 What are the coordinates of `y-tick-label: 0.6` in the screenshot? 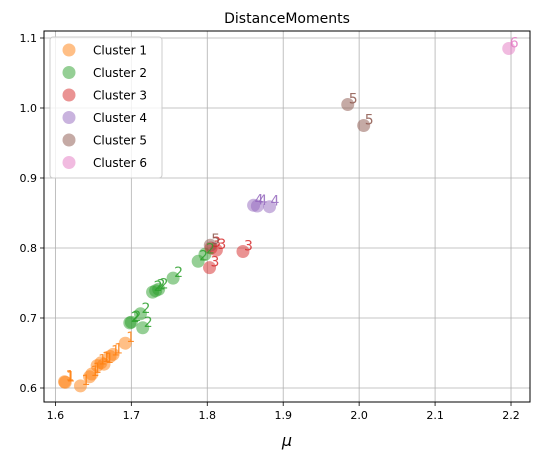 It's located at (29, 388).